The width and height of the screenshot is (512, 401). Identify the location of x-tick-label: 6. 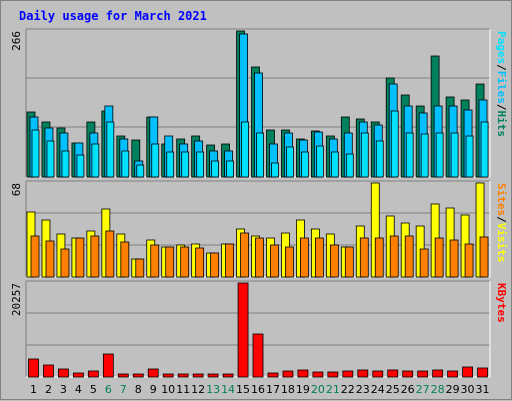
(108, 389).